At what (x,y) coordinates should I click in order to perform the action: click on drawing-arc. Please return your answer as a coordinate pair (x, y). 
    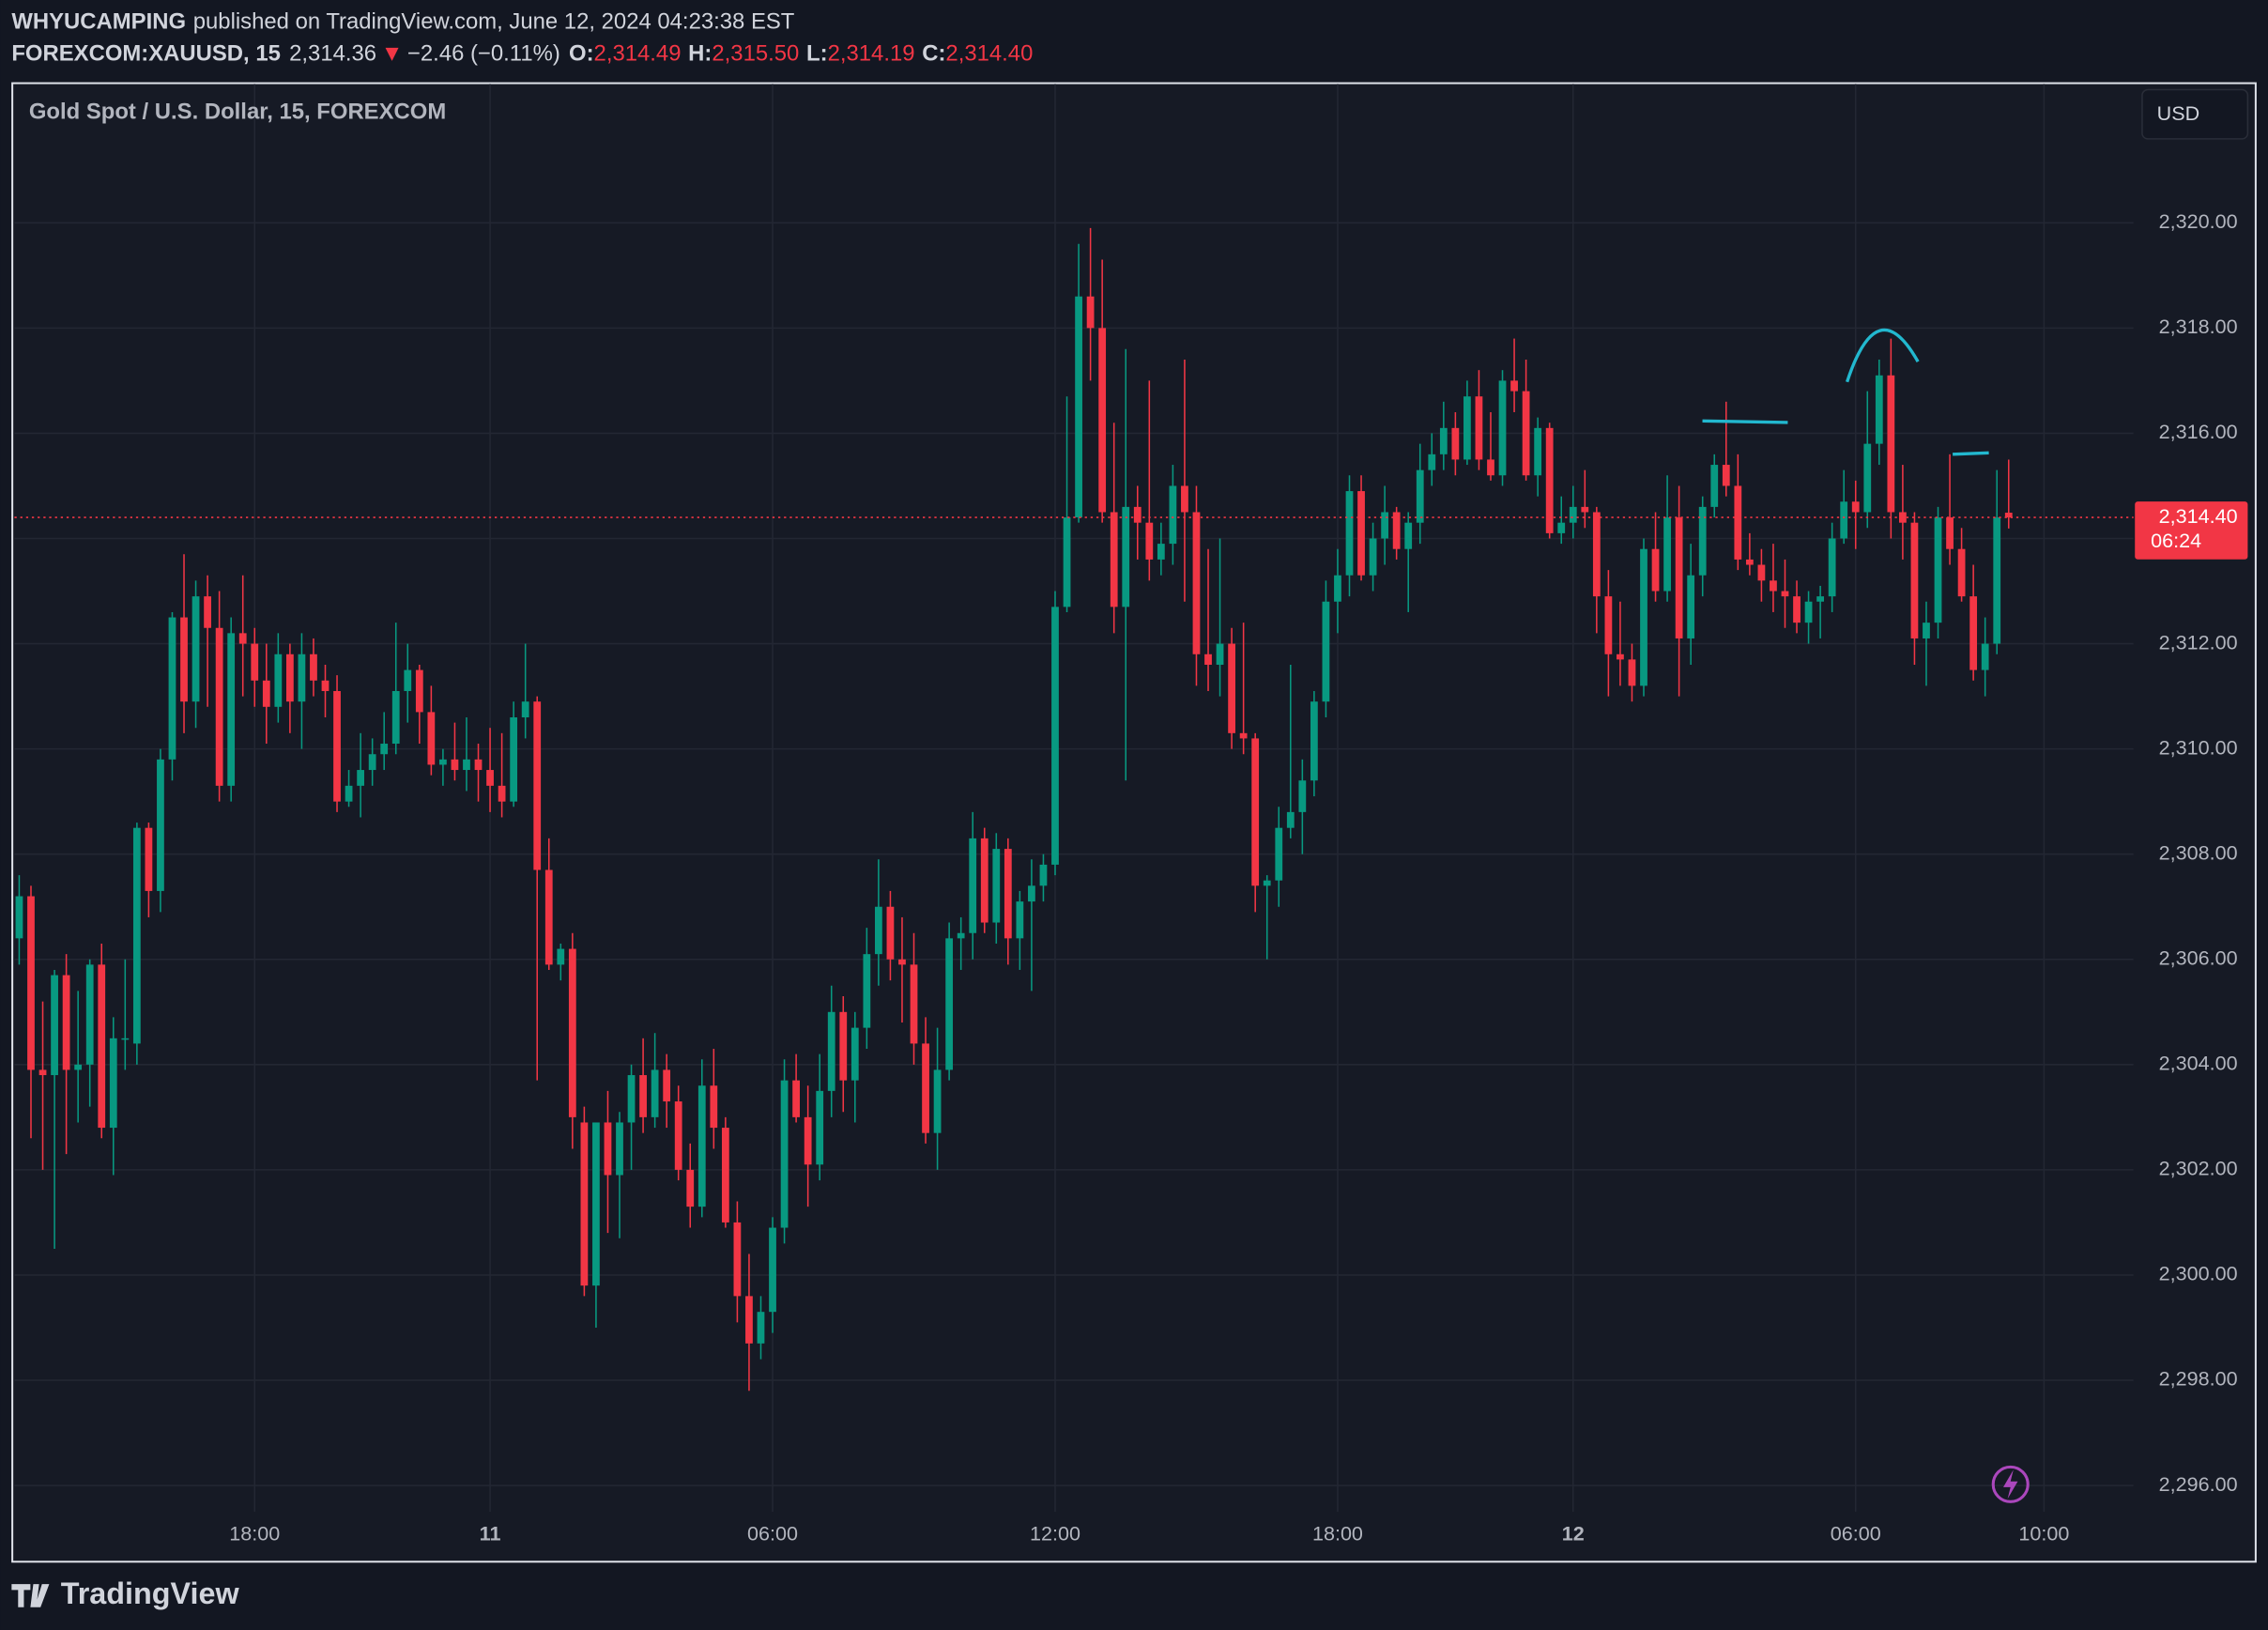
    Looking at the image, I should click on (1882, 355).